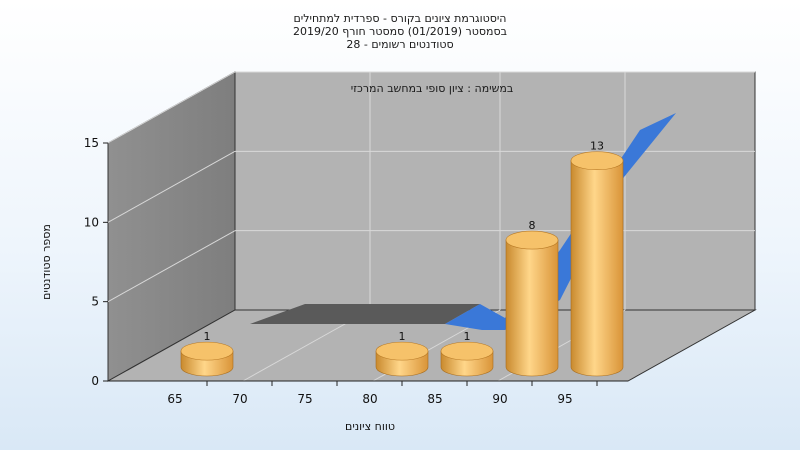 The width and height of the screenshot is (800, 450). Describe the element at coordinates (95, 302) in the screenshot. I see `y-tick-label-5: 5` at that location.